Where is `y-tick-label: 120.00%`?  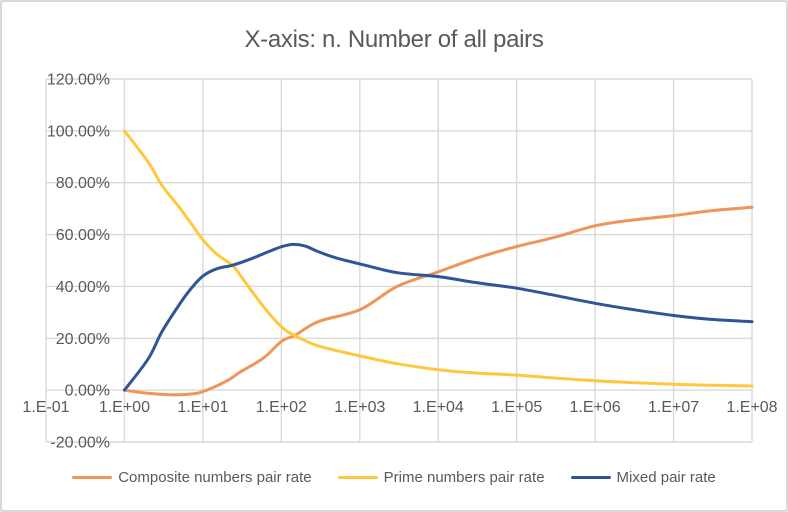
y-tick-label: 120.00% is located at coordinates (78, 80).